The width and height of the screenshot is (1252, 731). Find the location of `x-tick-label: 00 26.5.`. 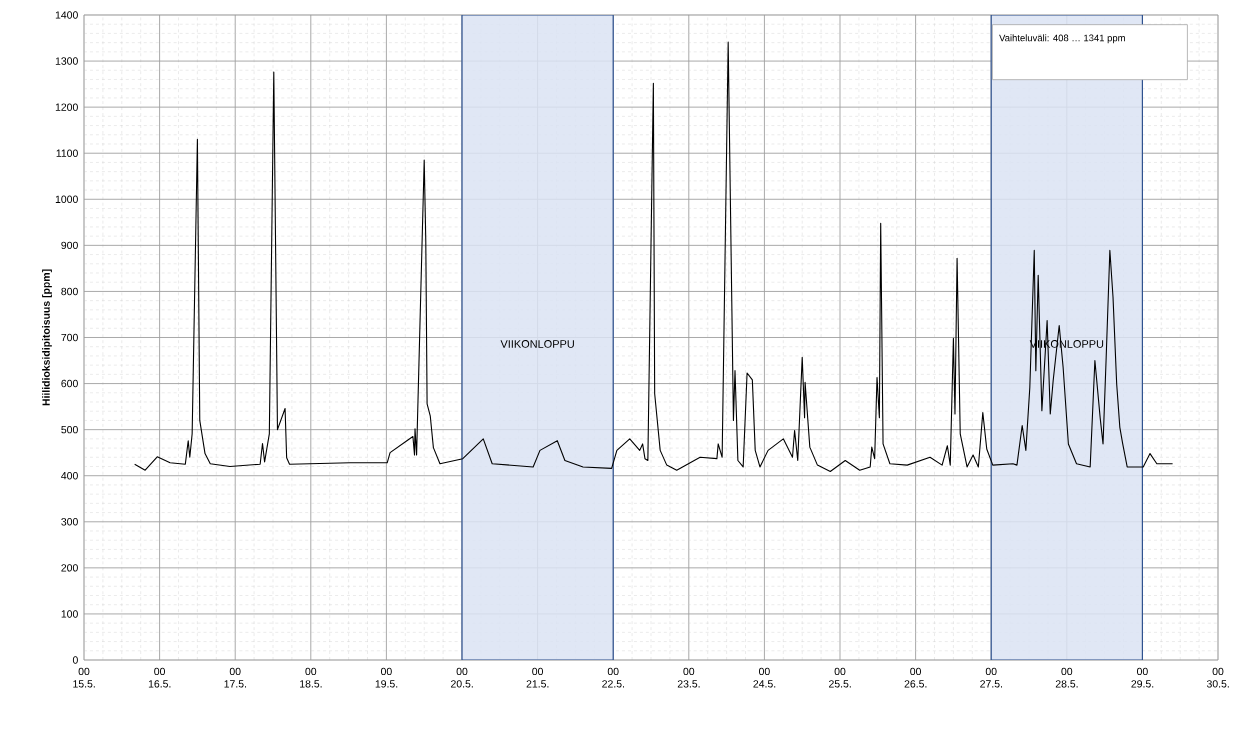

x-tick-label: 00 26.5. is located at coordinates (915, 677).